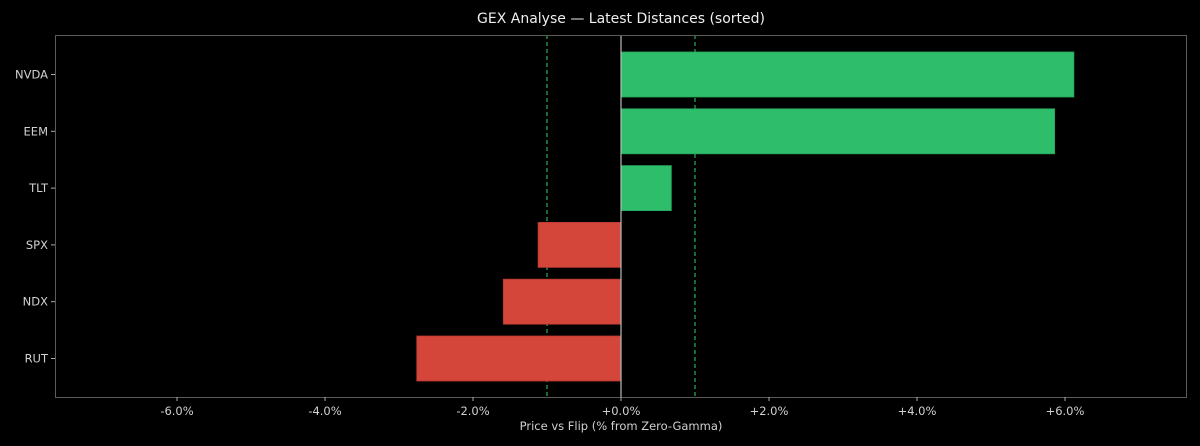 The image size is (1200, 446). I want to click on bar-rut, so click(519, 358).